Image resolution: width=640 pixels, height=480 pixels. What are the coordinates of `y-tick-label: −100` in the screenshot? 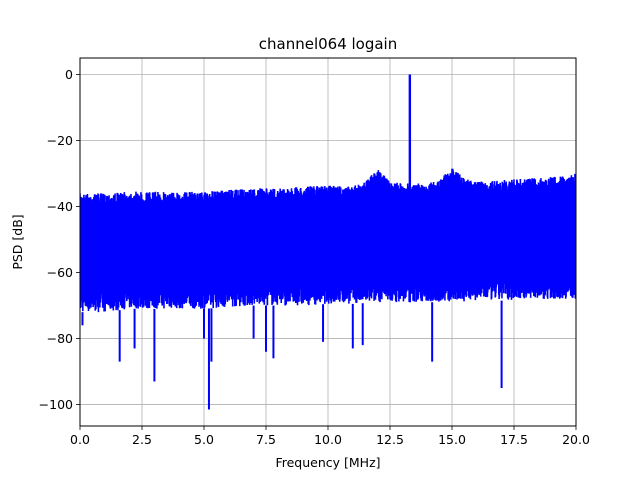 It's located at (56, 404).